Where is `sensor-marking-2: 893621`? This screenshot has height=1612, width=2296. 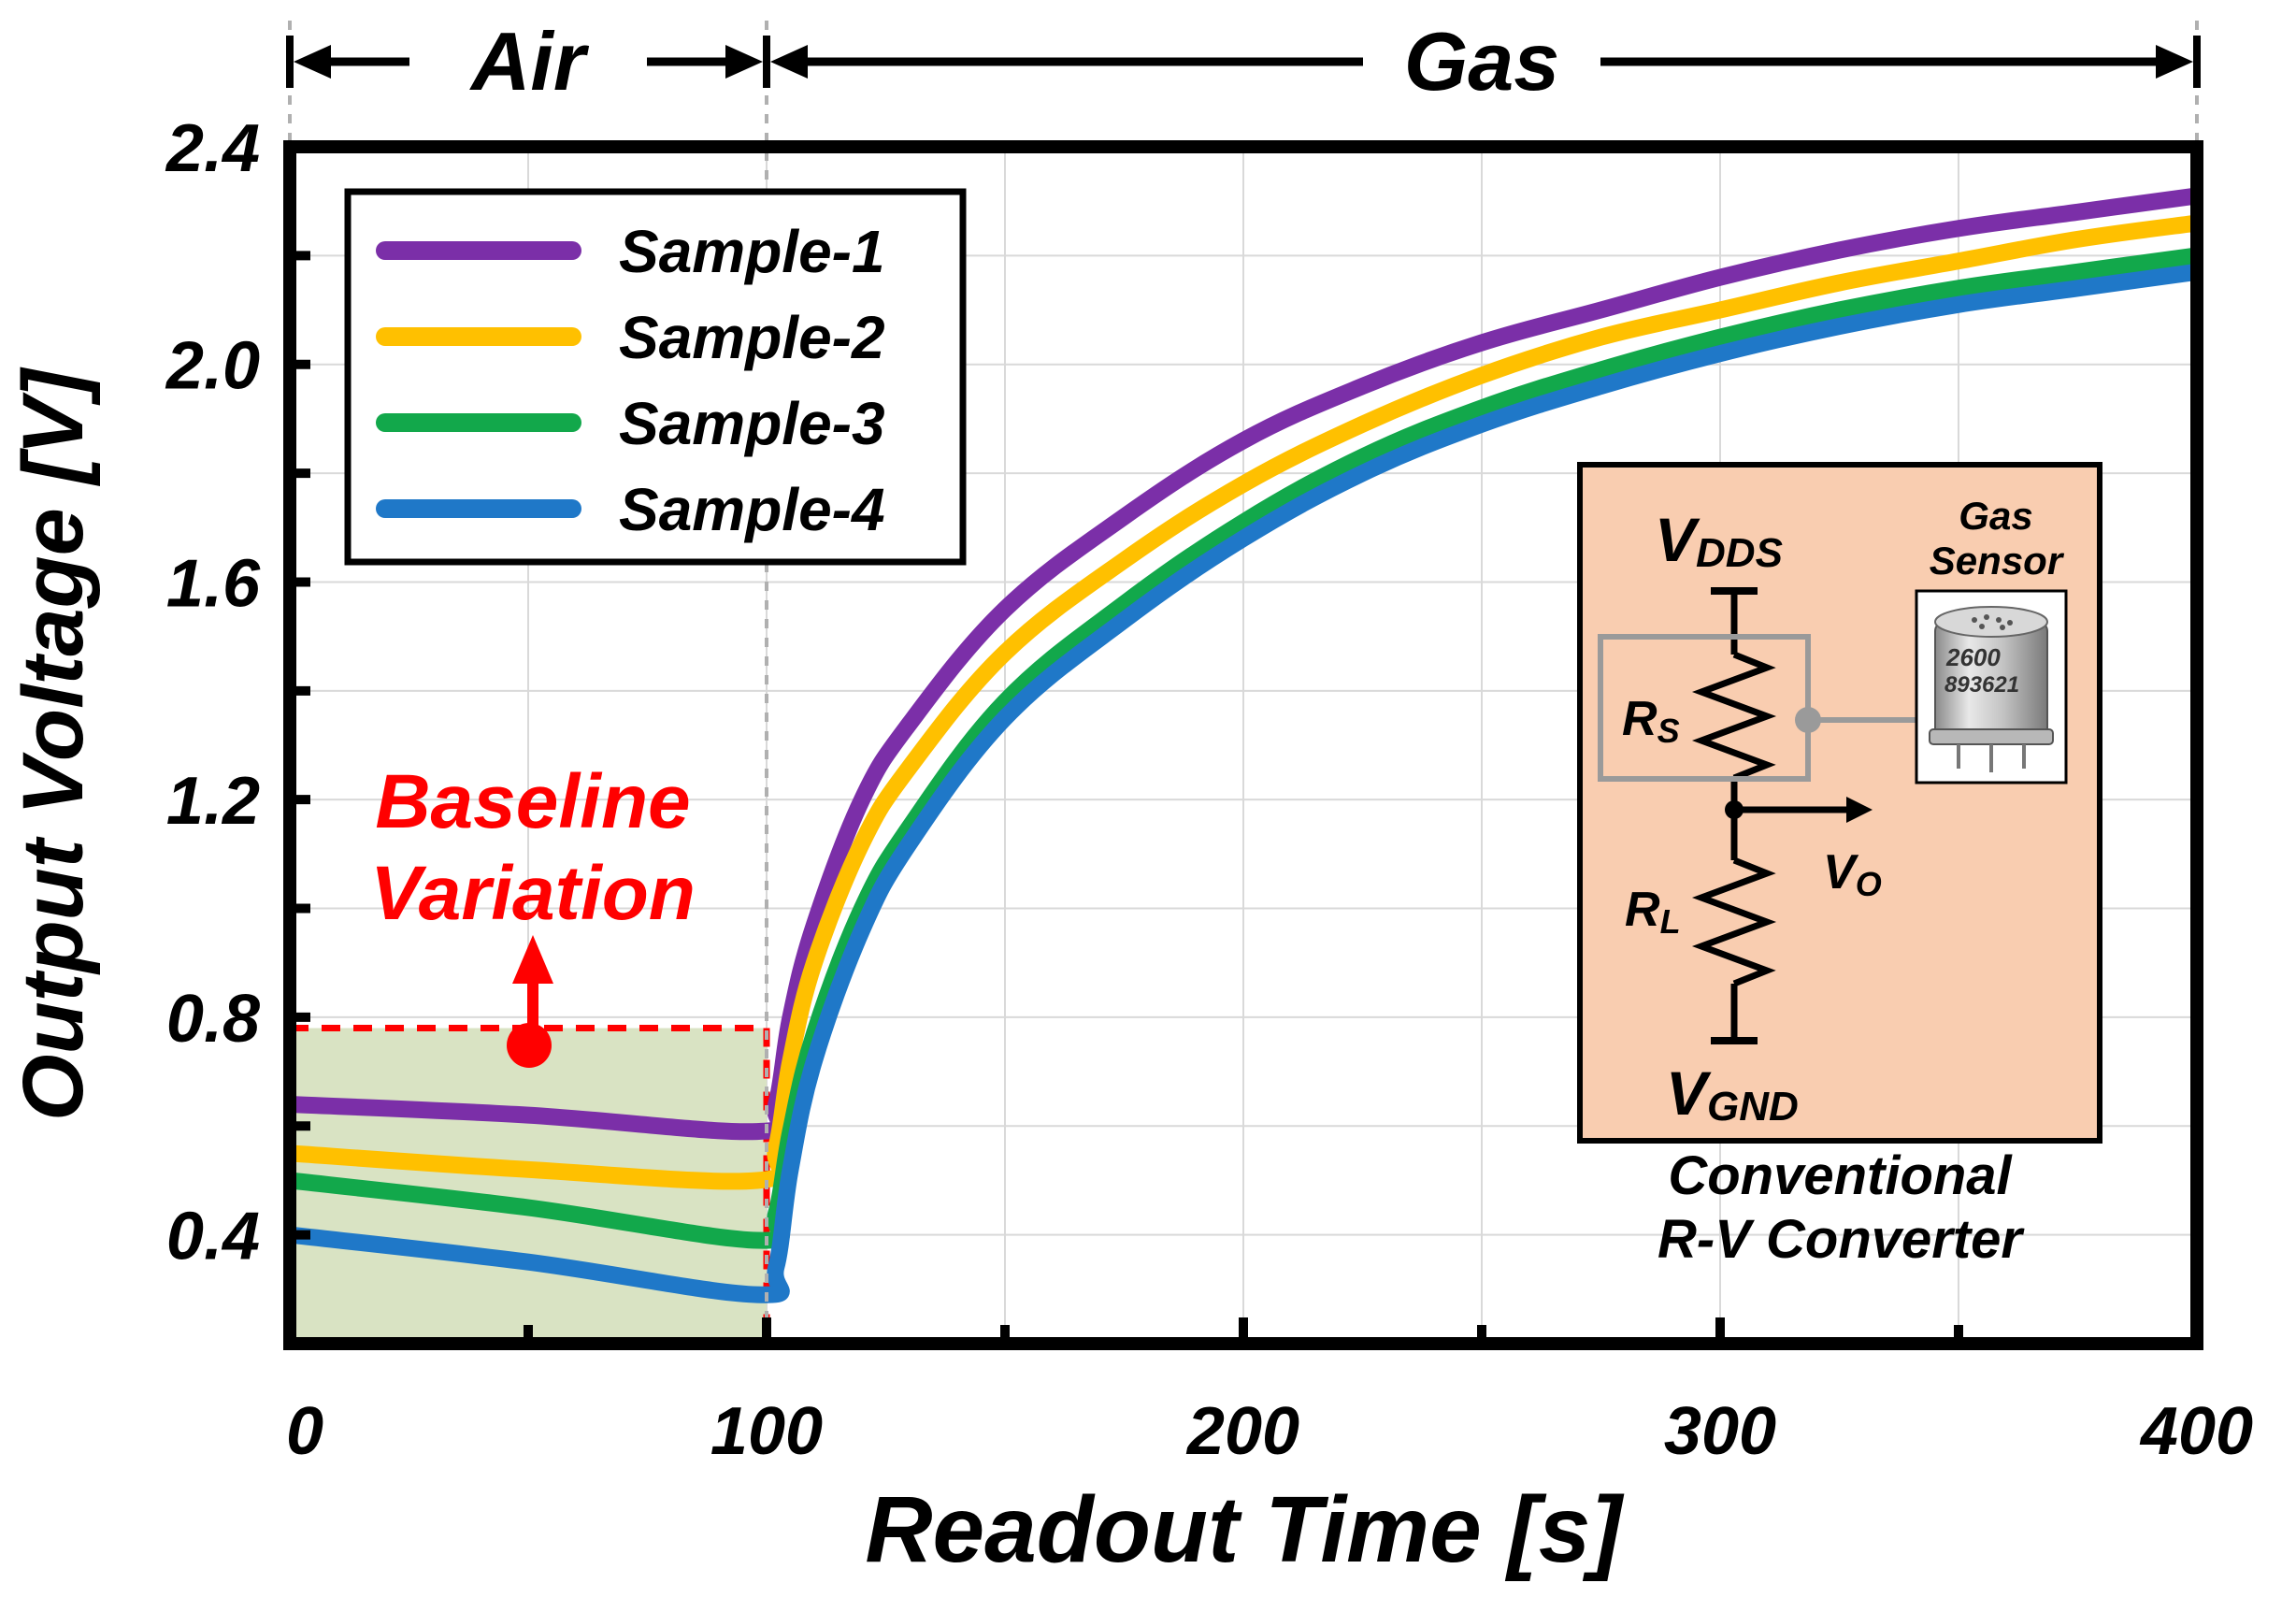 sensor-marking-2: 893621 is located at coordinates (1982, 685).